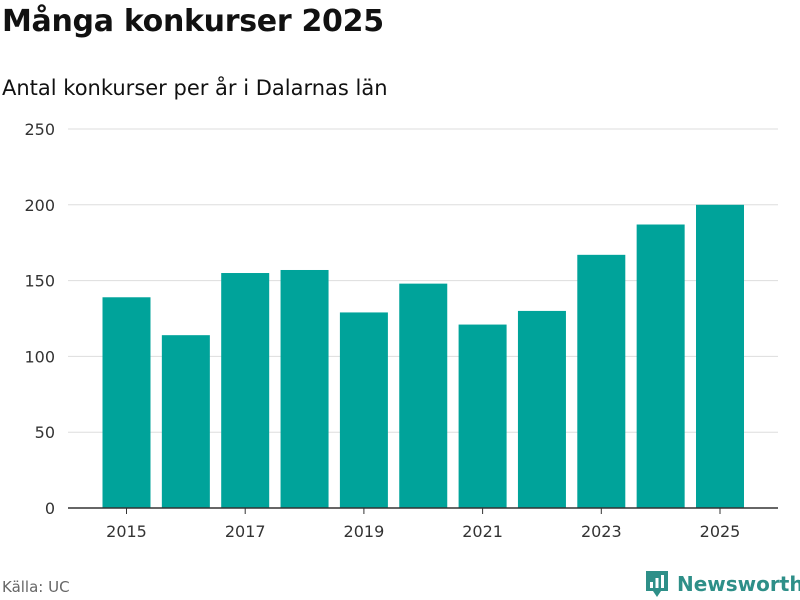 This screenshot has width=800, height=600. I want to click on x-tick-label-2019: 2019, so click(364, 531).